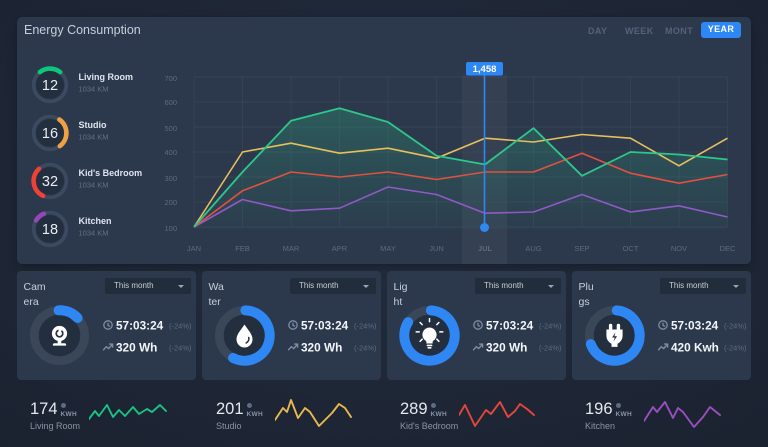  What do you see at coordinates (581, 248) in the screenshot?
I see `svg-text: SEP` at bounding box center [581, 248].